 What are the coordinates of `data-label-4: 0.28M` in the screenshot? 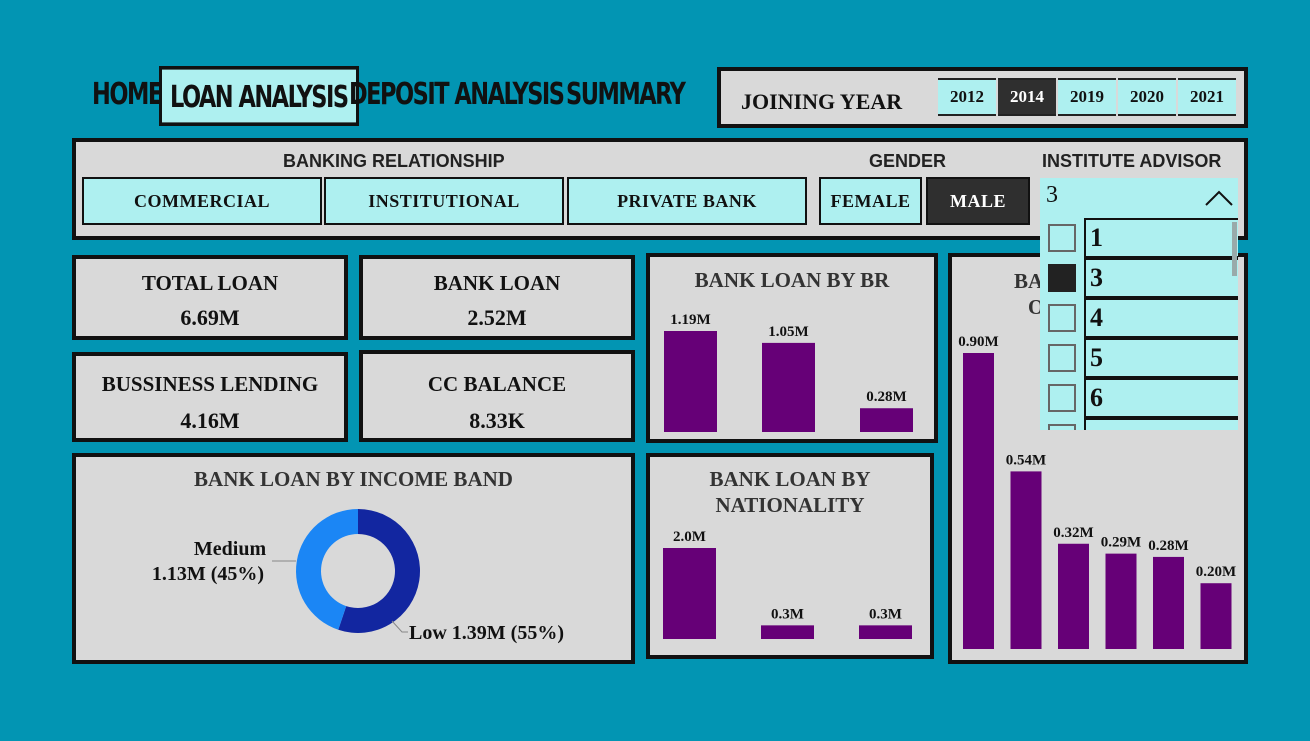 It's located at (1168, 546).